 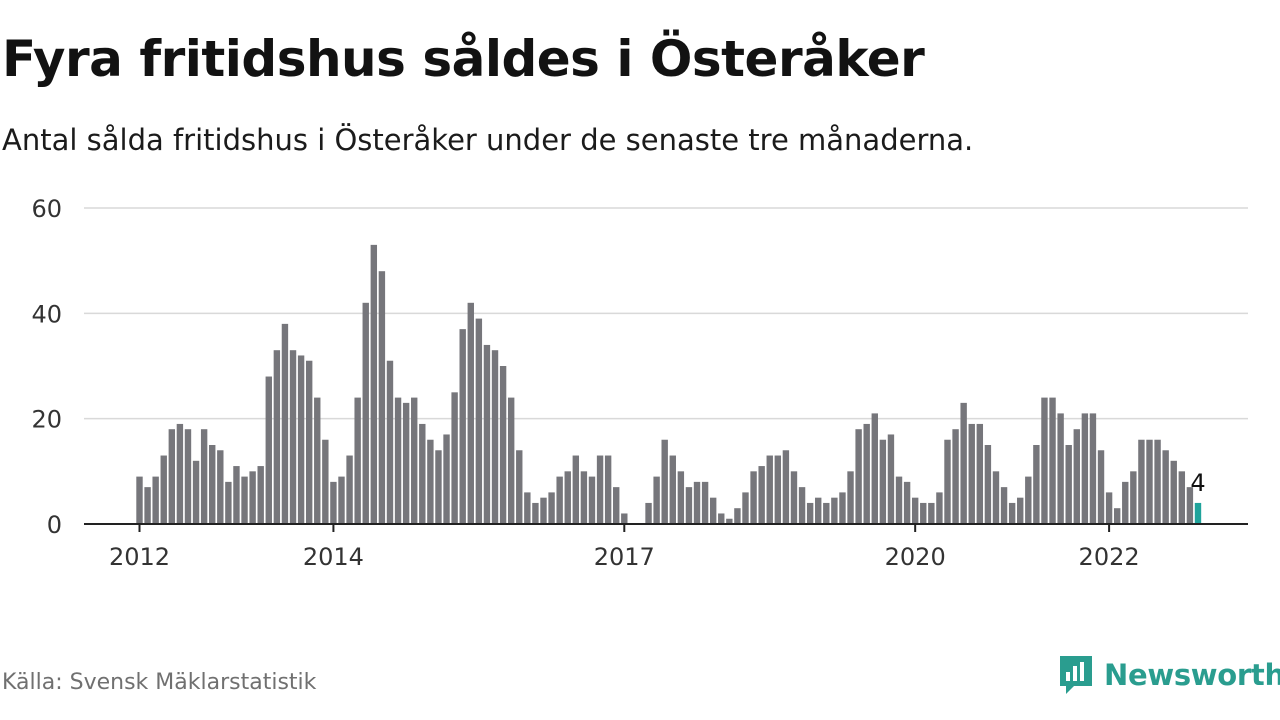 I want to click on x-axis: 2012 2014 2017 2020 2022, so click(x=666, y=547).